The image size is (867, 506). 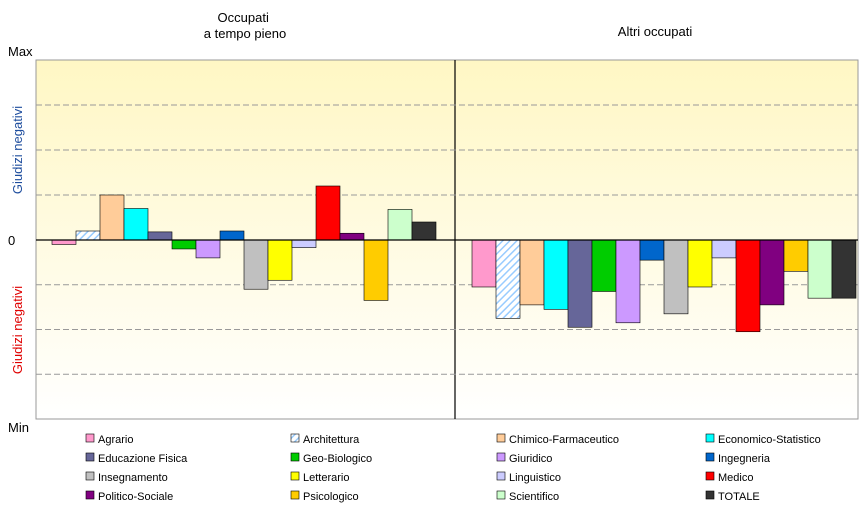 What do you see at coordinates (676, 277) in the screenshot?
I see `bar-insegnamento-s2` at bounding box center [676, 277].